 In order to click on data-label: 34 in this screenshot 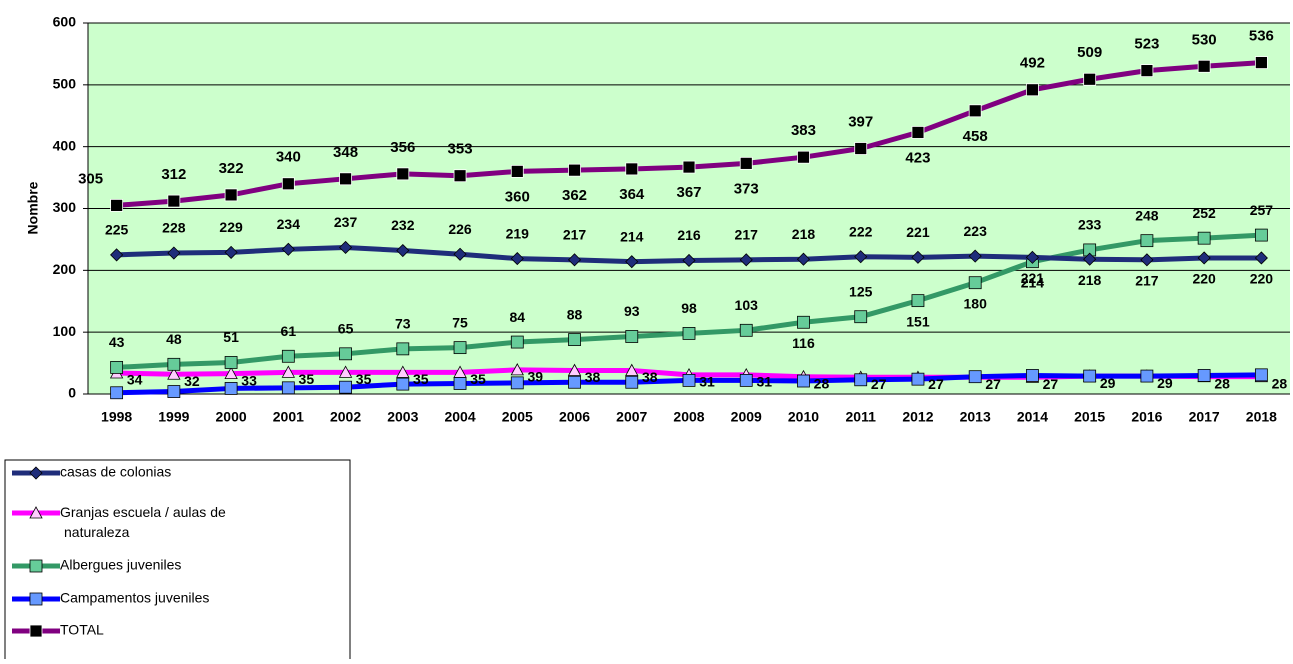, I will do `click(135, 380)`.